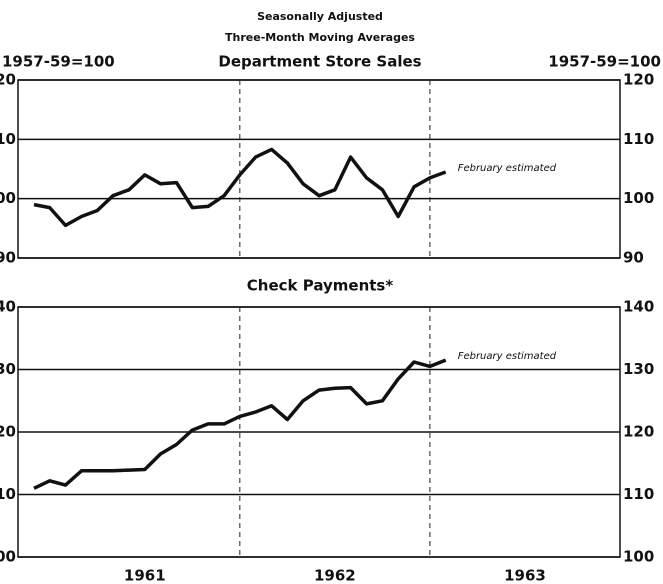 The width and height of the screenshot is (663, 584). I want to click on subtitle: Three-Month Moving Averages, so click(320, 37).